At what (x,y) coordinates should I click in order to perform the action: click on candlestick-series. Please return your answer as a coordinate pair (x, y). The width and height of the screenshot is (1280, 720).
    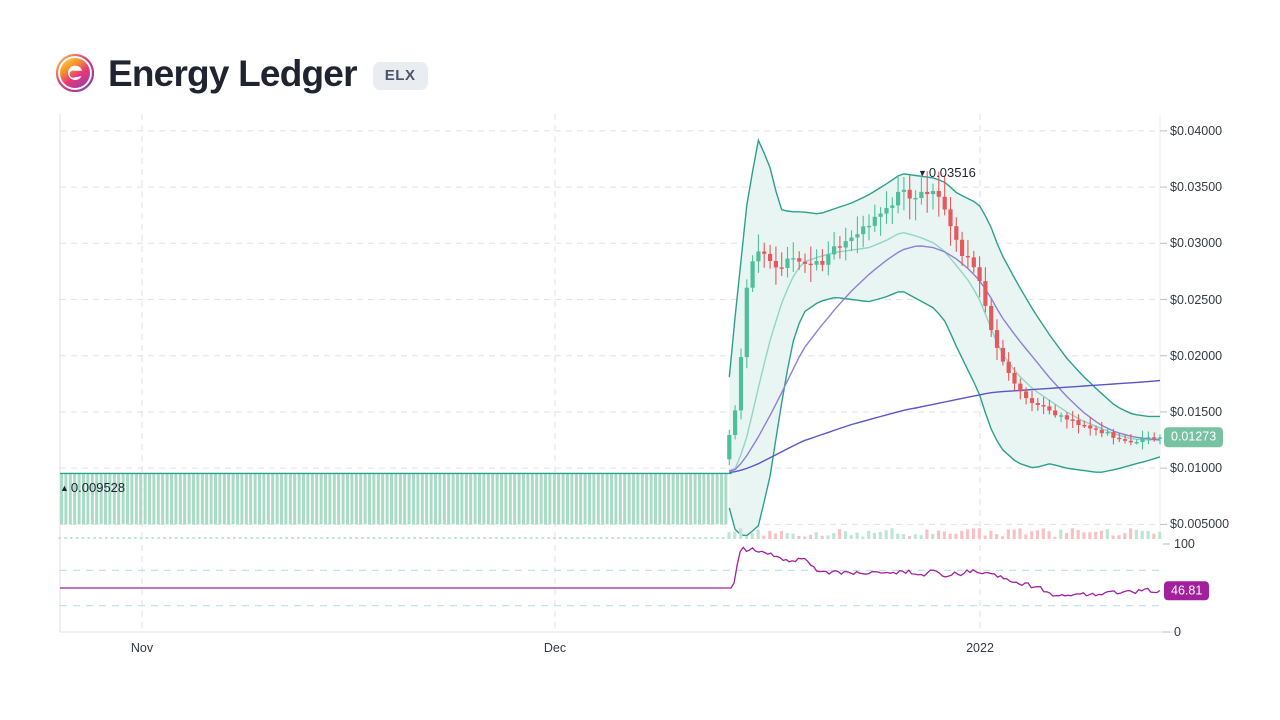
    Looking at the image, I should click on (945, 318).